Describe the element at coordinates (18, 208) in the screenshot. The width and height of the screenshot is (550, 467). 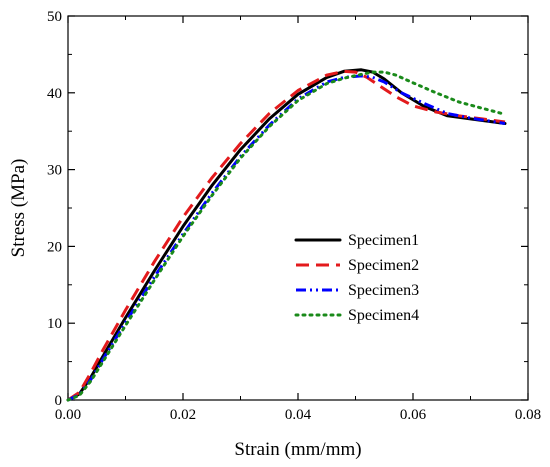
I see `y-axis-title: Stress (MPa)` at that location.